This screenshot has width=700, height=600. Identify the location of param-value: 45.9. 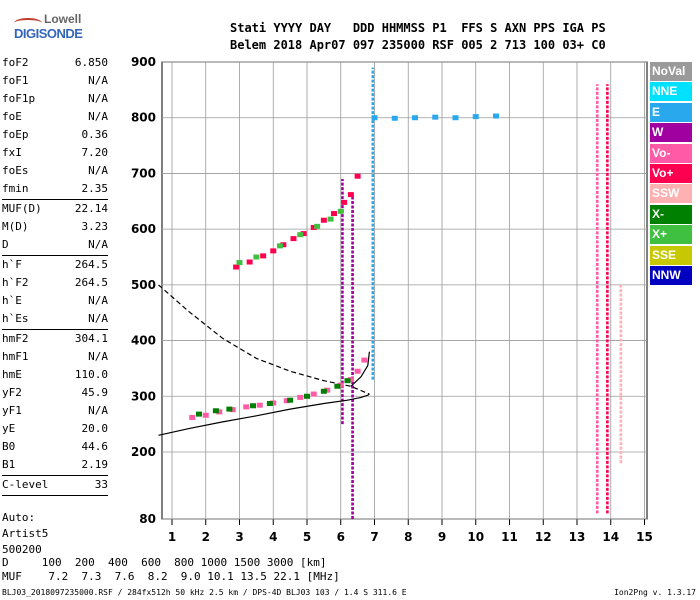
(95, 392).